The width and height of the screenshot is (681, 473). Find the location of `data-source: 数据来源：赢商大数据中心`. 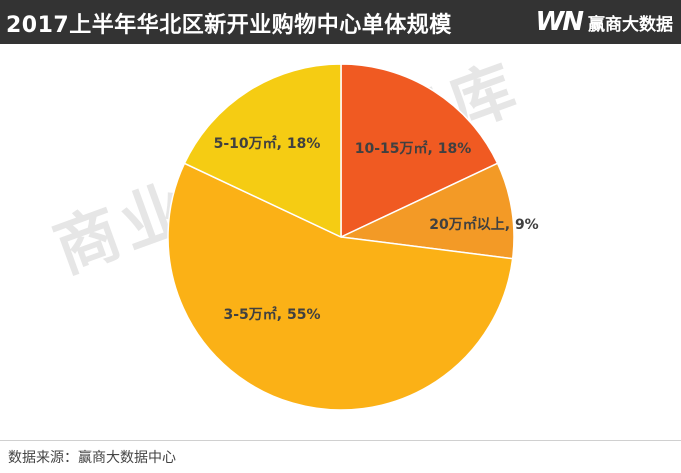

data-source: 数据来源：赢商大数据中心 is located at coordinates (92, 458).